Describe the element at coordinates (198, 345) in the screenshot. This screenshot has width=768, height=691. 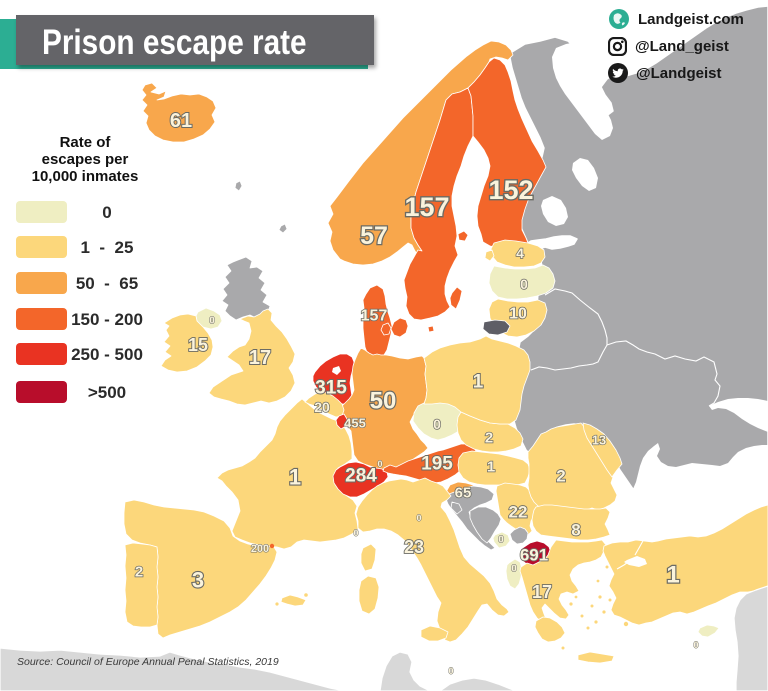
I see `svg-text: 15` at that location.